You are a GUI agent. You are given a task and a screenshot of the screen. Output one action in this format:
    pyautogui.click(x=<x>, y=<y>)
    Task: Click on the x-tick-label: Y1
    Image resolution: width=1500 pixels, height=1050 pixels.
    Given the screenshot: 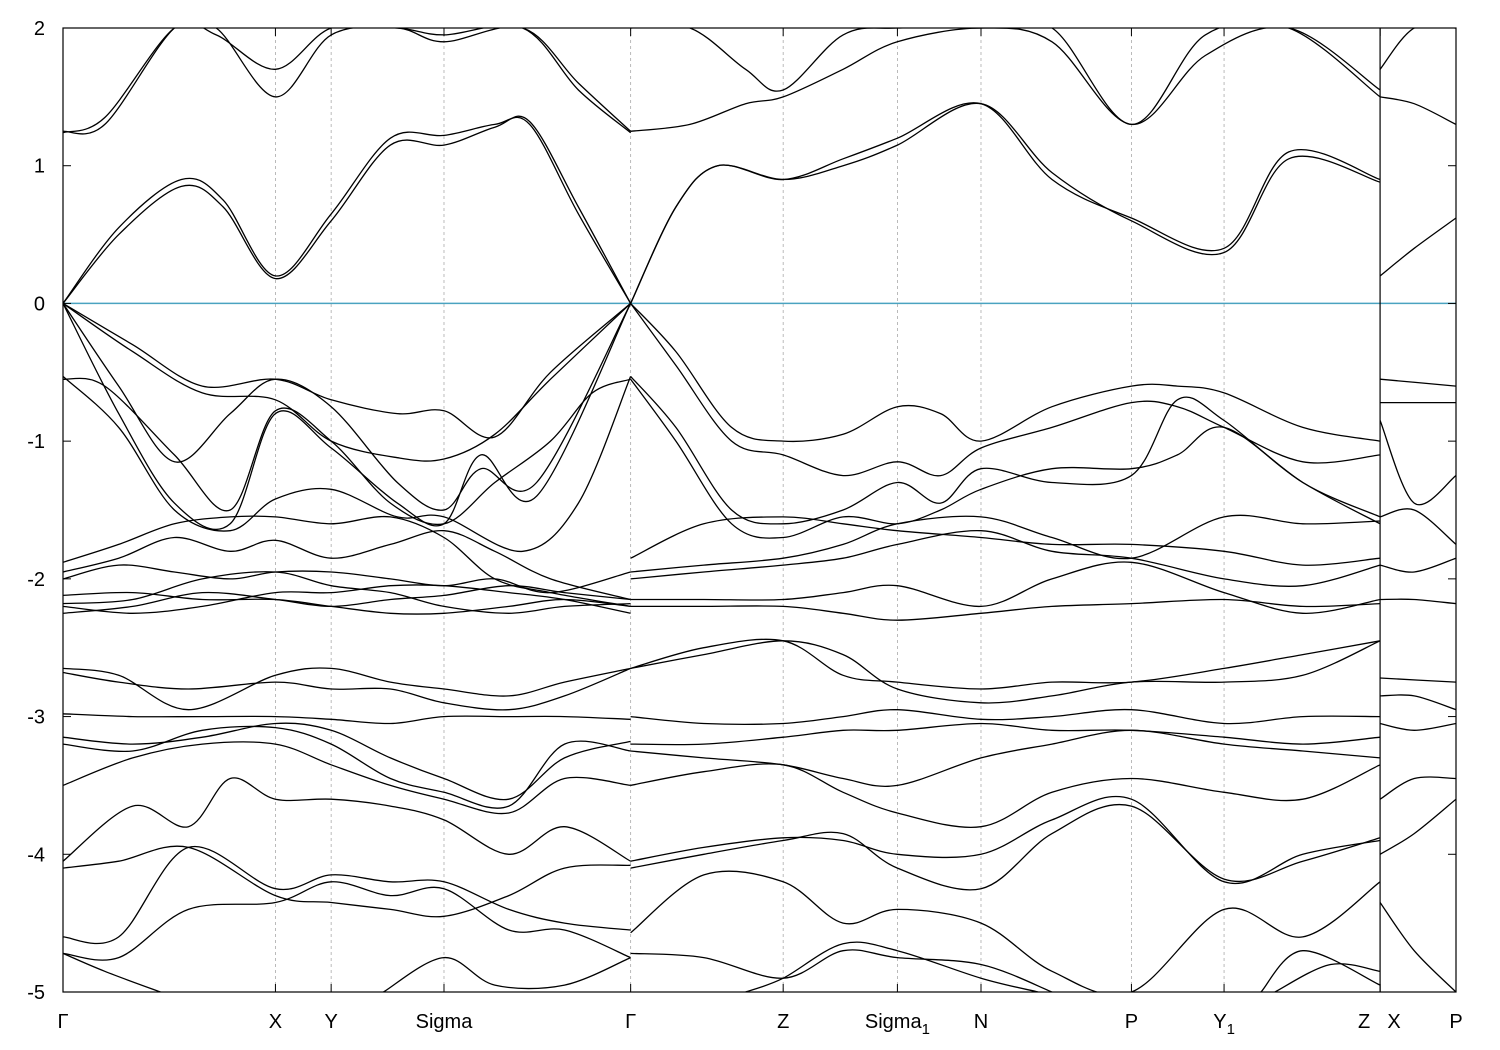 What is the action you would take?
    pyautogui.click(x=1224, y=1024)
    